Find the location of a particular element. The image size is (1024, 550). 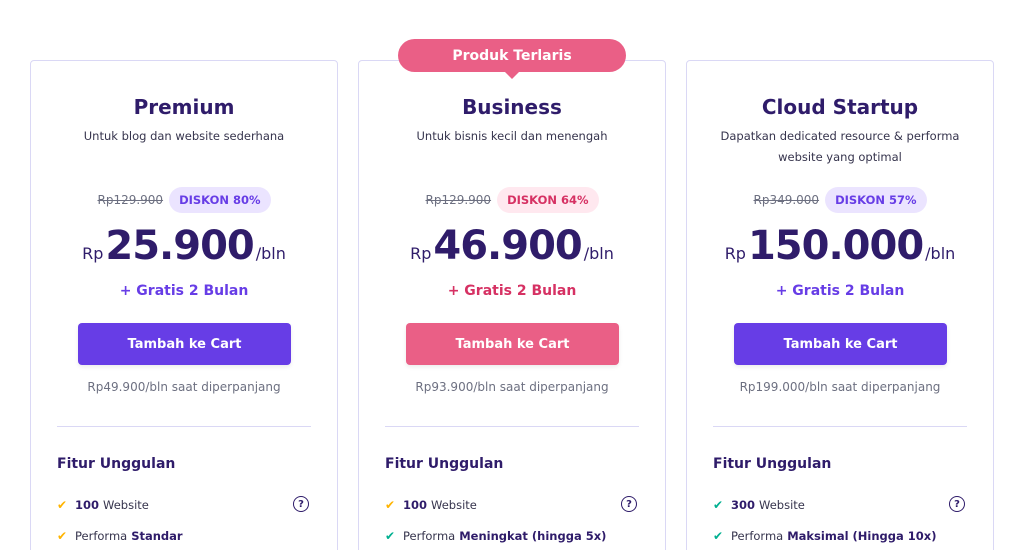

renewal-price: Rp49.900/bln saat diperpanjang is located at coordinates (184, 387).